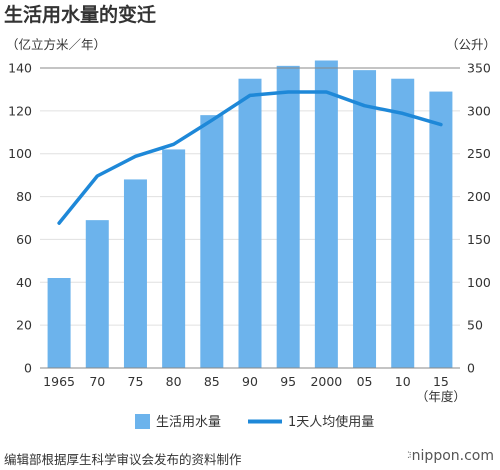  I want to click on y-left-tick-label: 0, so click(28, 368).